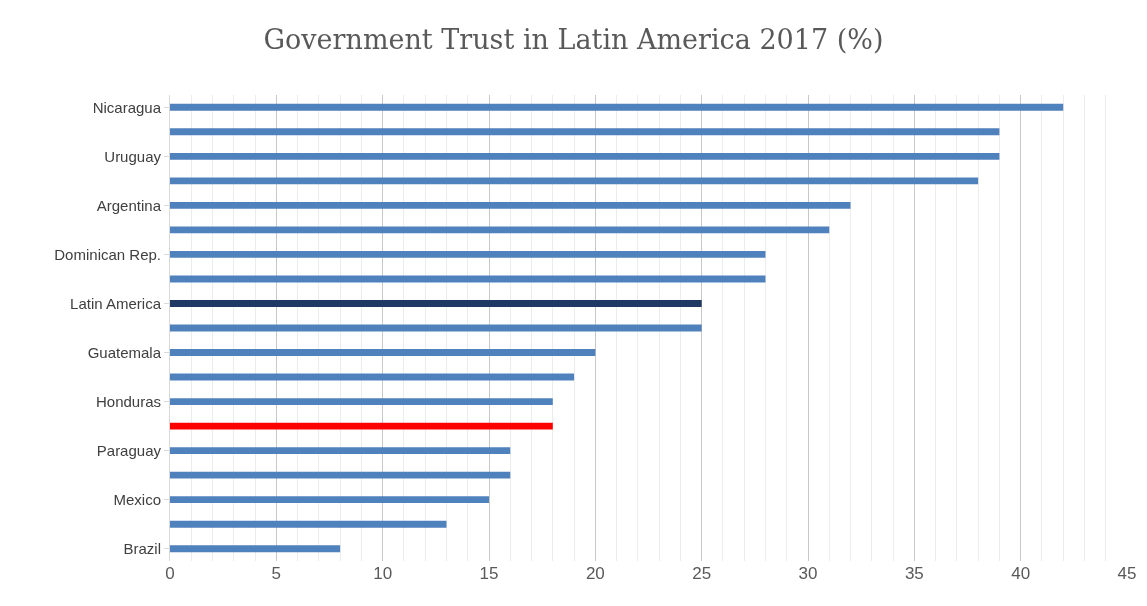 The image size is (1147, 606). Describe the element at coordinates (170, 573) in the screenshot. I see `x-tick-label: 0` at that location.